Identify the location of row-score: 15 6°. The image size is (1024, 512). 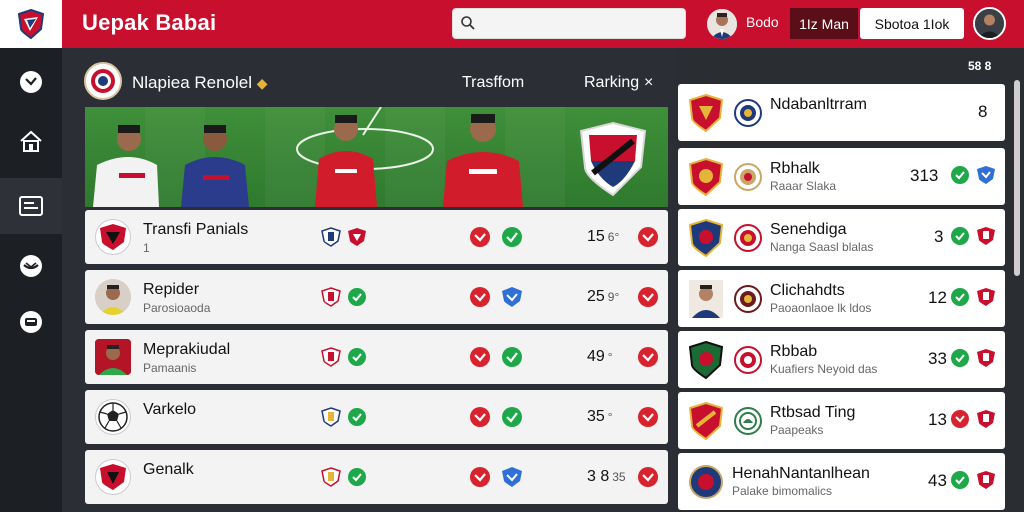
(603, 237).